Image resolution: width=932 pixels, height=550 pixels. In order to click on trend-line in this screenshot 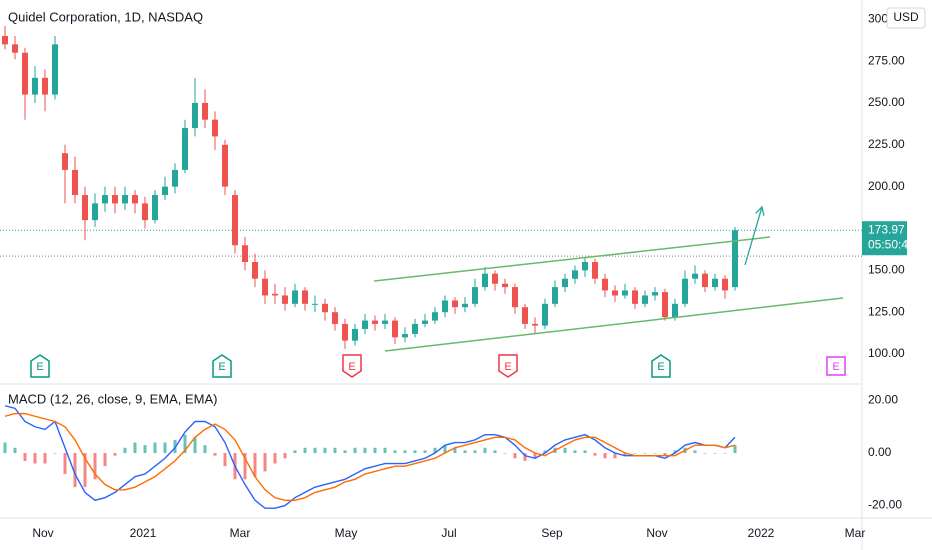, I will do `click(614, 324)`.